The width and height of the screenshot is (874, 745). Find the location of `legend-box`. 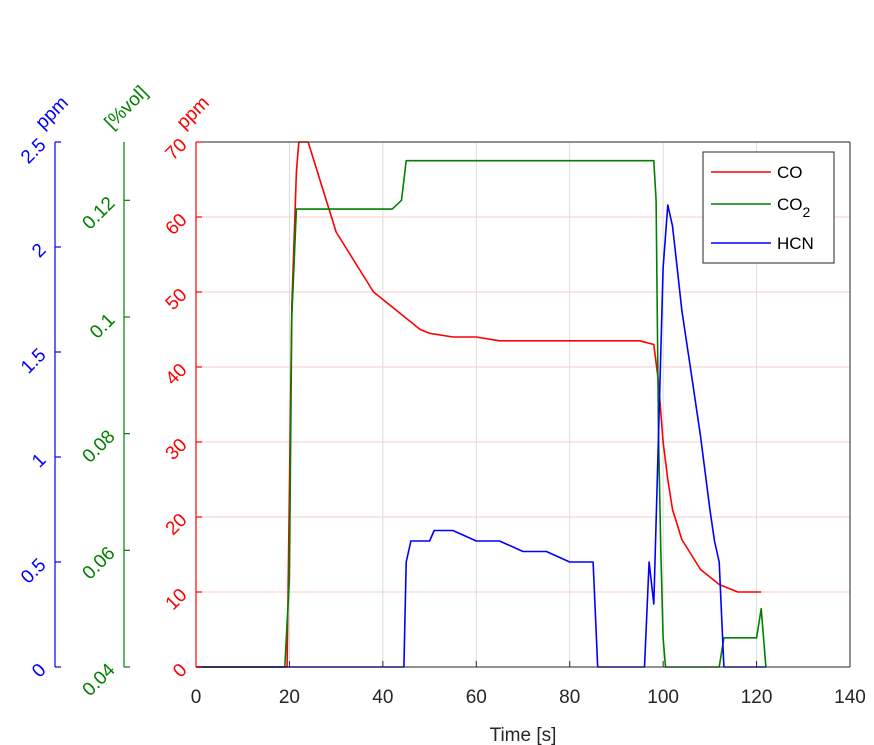

legend-box is located at coordinates (768, 207).